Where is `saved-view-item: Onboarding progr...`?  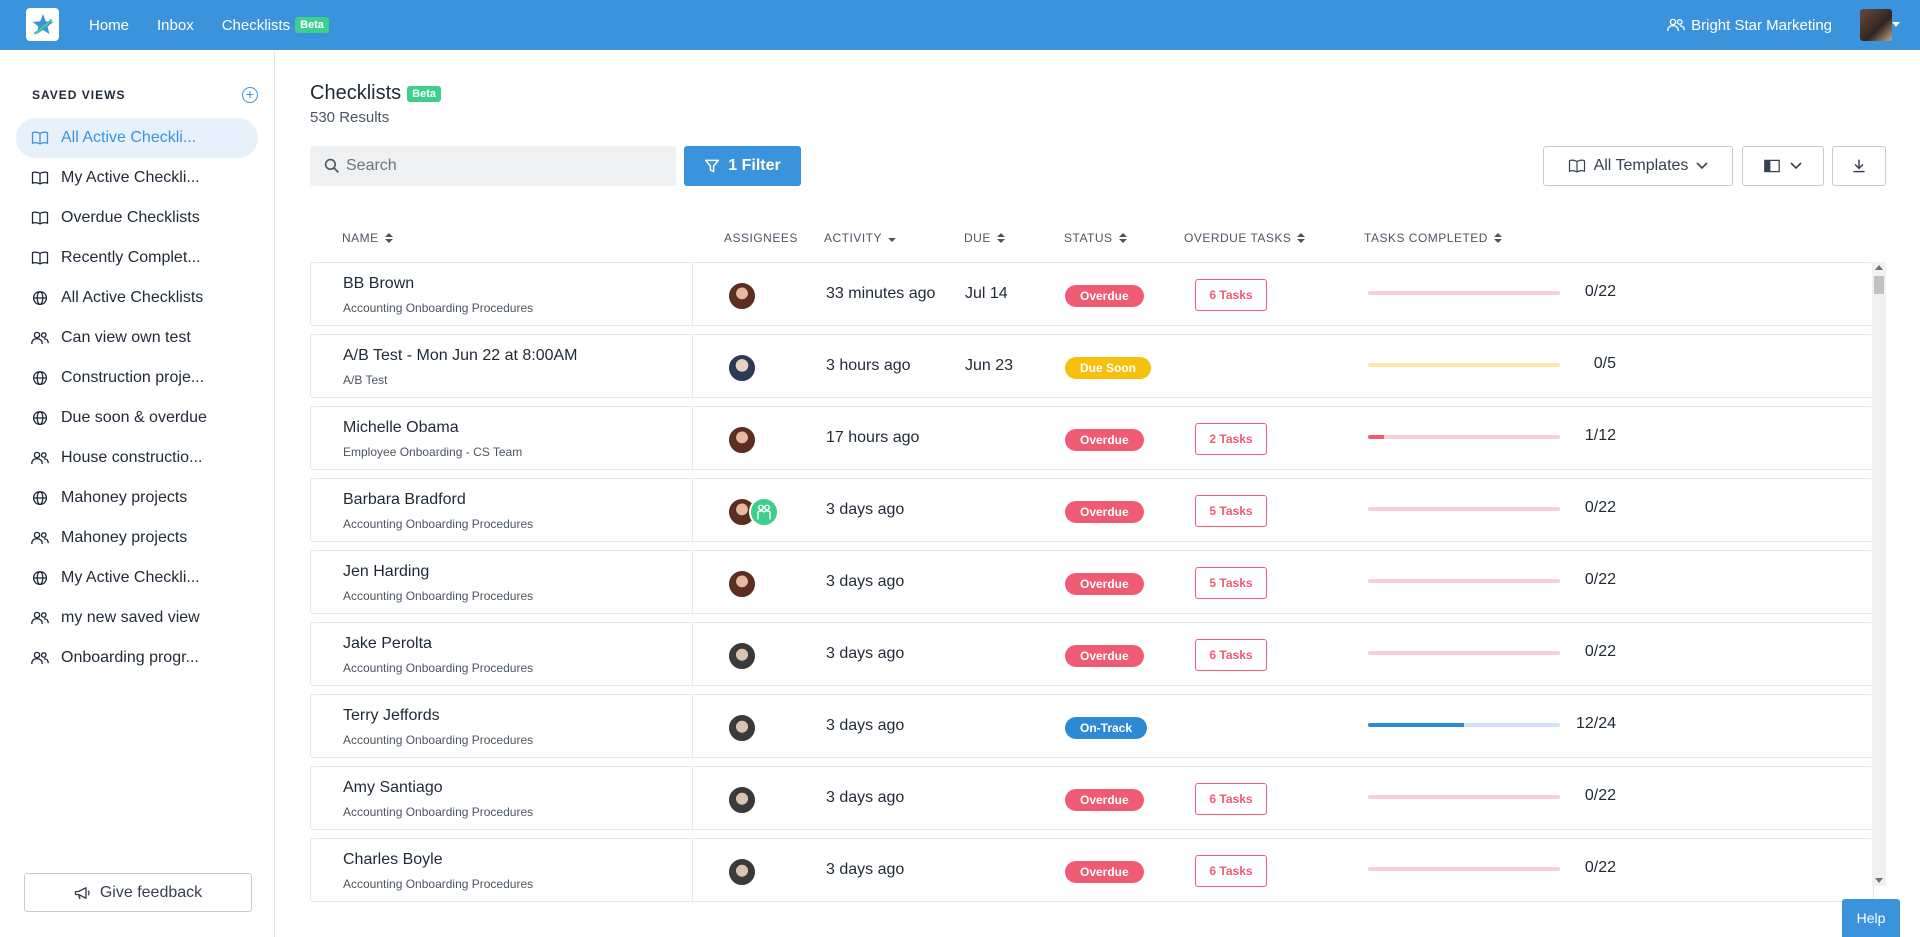 saved-view-item: Onboarding progr... is located at coordinates (137, 658).